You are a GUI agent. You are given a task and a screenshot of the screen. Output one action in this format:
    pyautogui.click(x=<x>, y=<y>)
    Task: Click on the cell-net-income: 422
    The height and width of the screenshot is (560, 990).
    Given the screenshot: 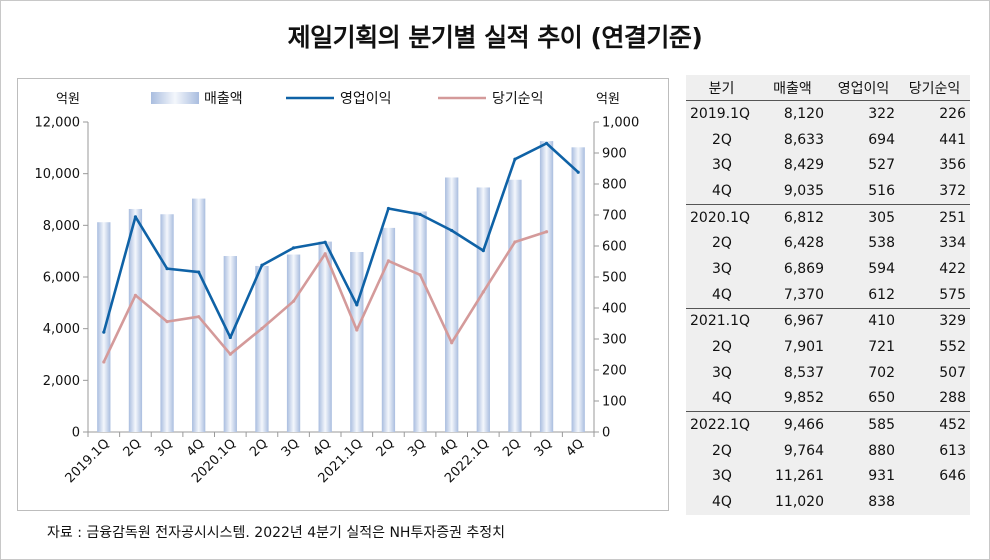 What is the action you would take?
    pyautogui.click(x=952, y=268)
    